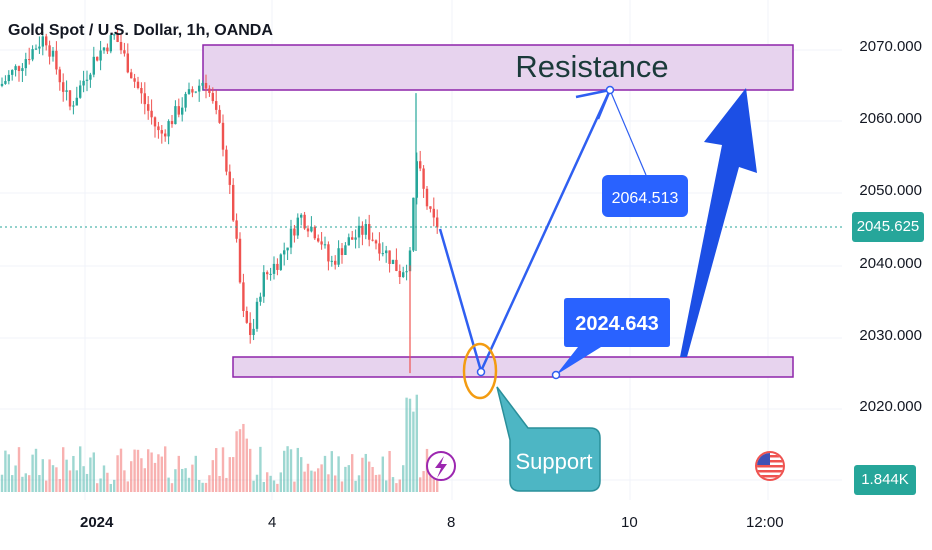  I want to click on time-tick: 10, so click(629, 522).